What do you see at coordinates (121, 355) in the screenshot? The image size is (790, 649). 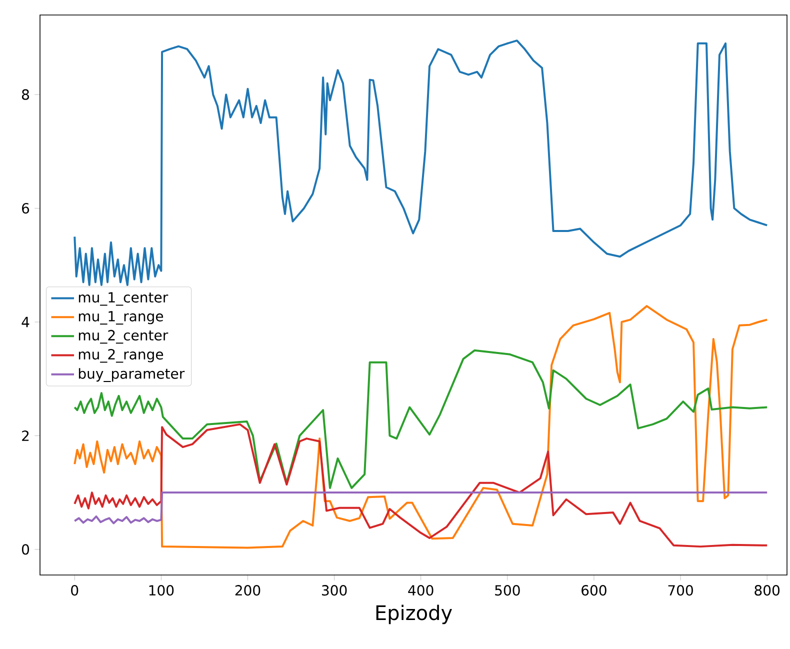 I see `legend-label: mu_2_range` at bounding box center [121, 355].